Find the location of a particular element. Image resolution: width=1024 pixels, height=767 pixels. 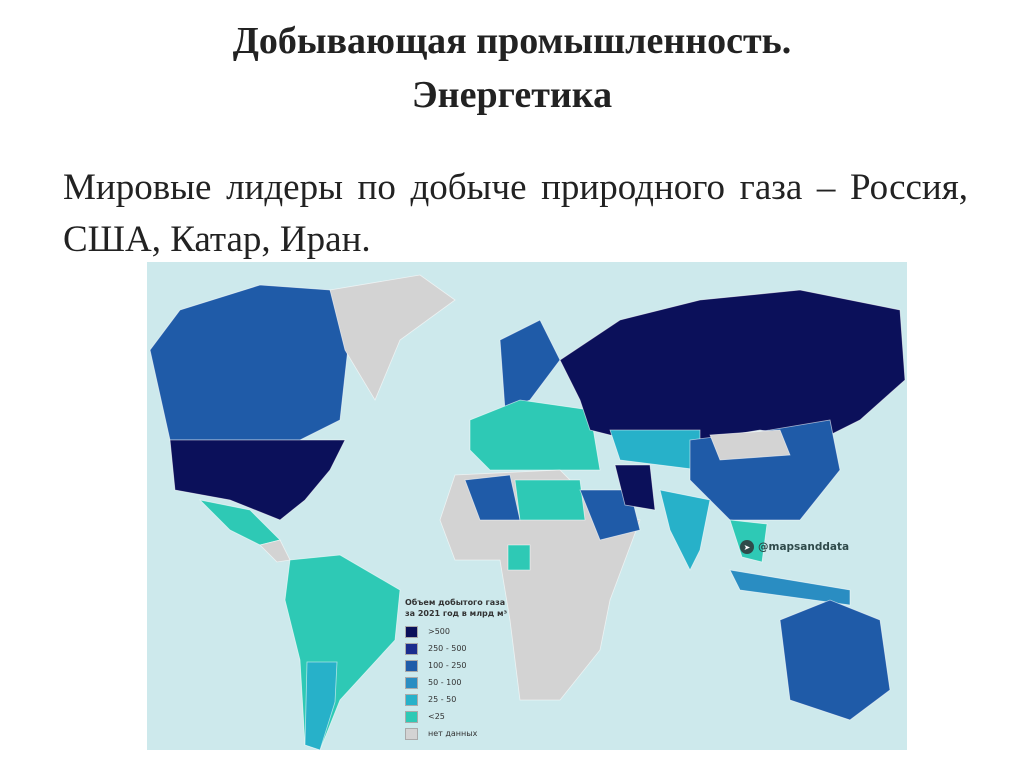

legend-item: 25 - 50 is located at coordinates (456, 699).